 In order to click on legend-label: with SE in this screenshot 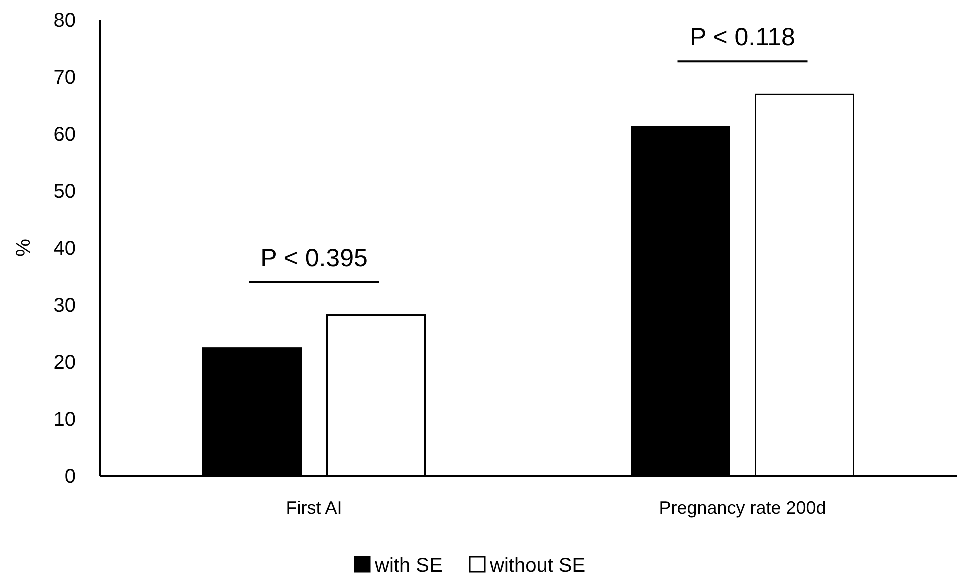, I will do `click(408, 566)`.